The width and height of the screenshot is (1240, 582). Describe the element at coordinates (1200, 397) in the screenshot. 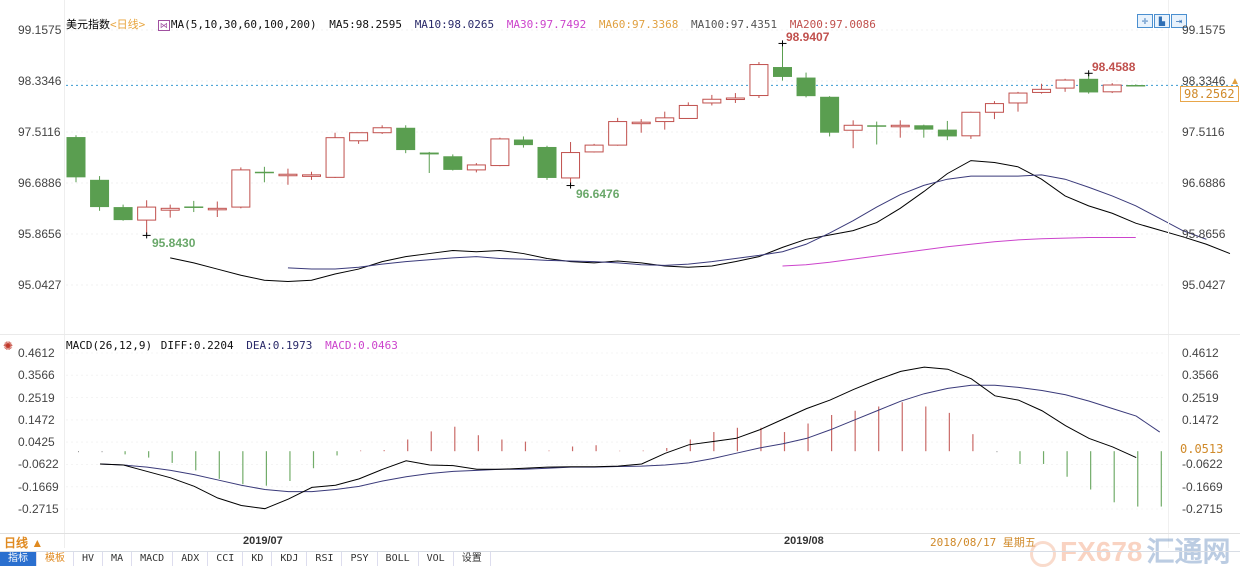

I see `macd-tick-right: 0.2519` at that location.